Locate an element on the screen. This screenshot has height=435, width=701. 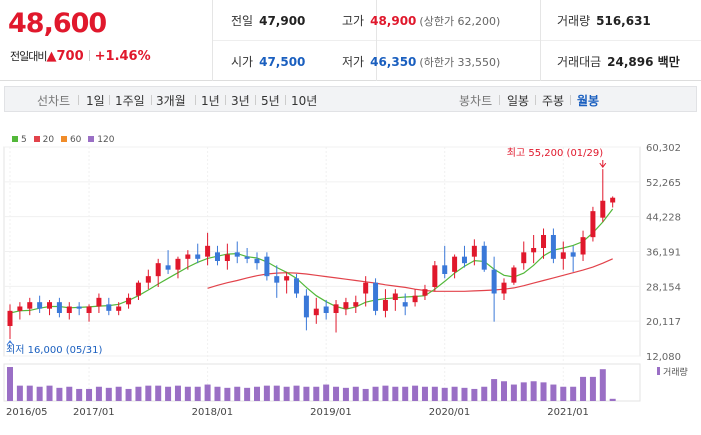
up-arrow-icon: ▲ is located at coordinates (51, 56).